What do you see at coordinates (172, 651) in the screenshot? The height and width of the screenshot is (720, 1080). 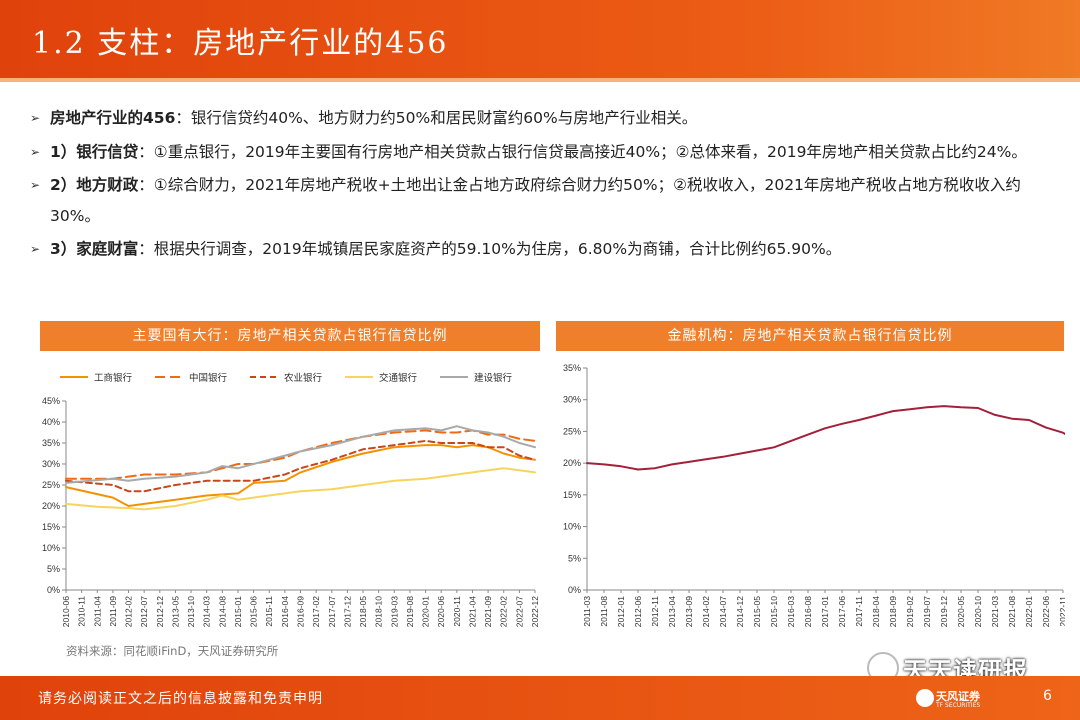 I see `source-note: 资料来源：同花顺iFinD，天风证券研究所` at bounding box center [172, 651].